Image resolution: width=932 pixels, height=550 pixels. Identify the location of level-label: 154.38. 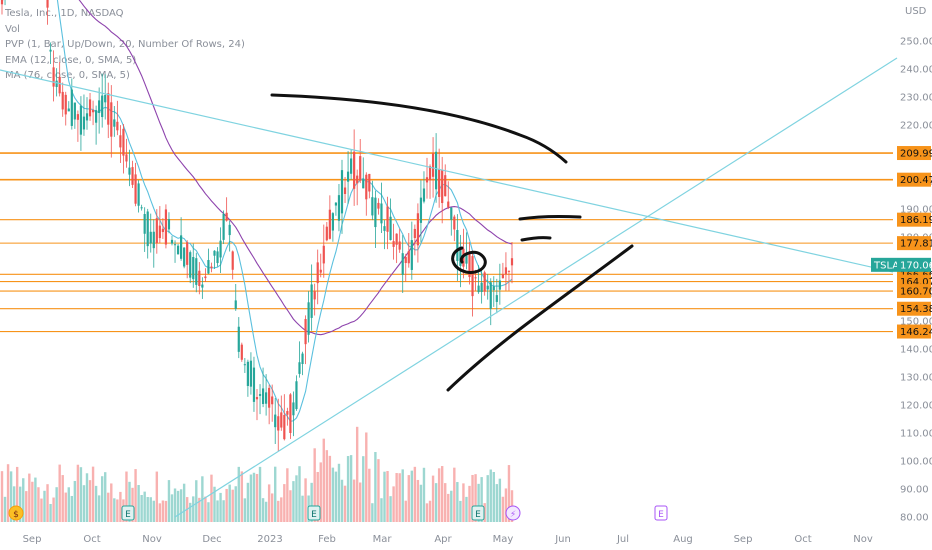
(914, 308).